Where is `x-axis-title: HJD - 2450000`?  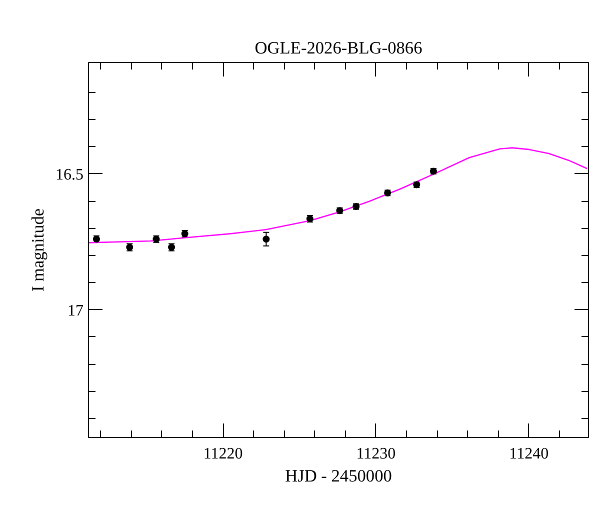 x-axis-title: HJD - 2450000 is located at coordinates (338, 476).